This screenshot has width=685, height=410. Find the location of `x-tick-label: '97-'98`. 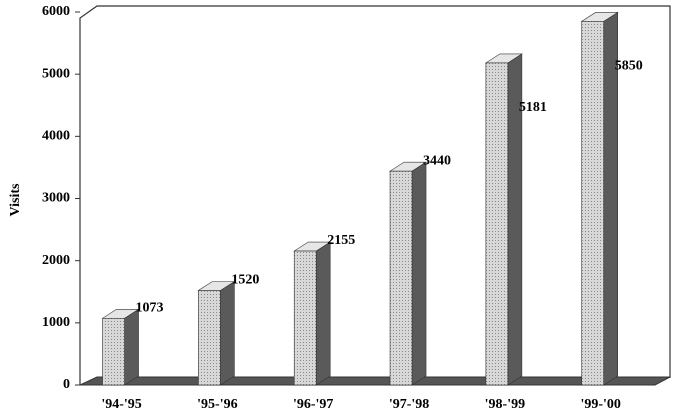

x-tick-label: '97-'98 is located at coordinates (409, 403).